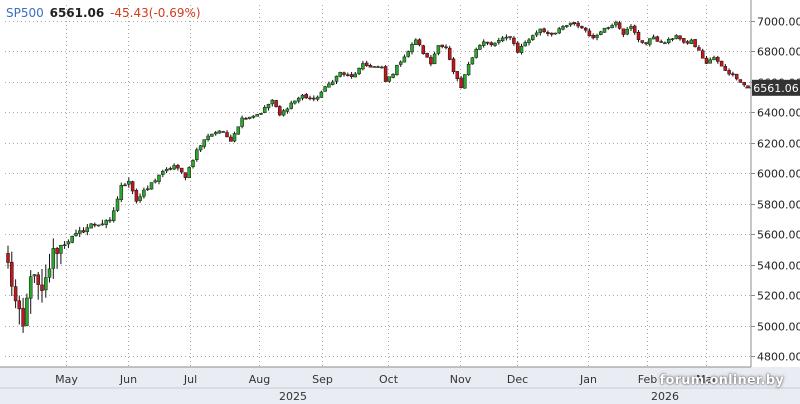 This screenshot has width=800, height=404. Describe the element at coordinates (588, 379) in the screenshot. I see `month-label: Jan` at that location.